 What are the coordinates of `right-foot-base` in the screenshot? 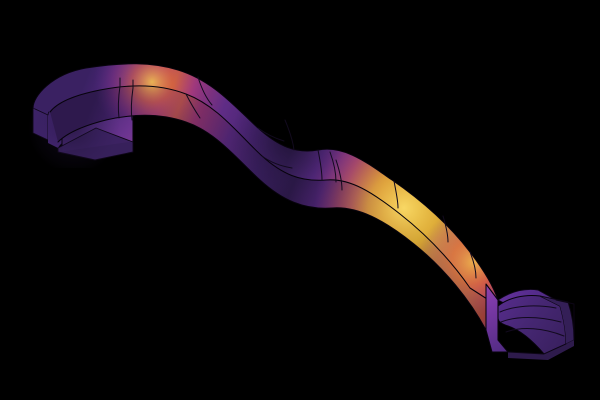 It's located at (541, 350).